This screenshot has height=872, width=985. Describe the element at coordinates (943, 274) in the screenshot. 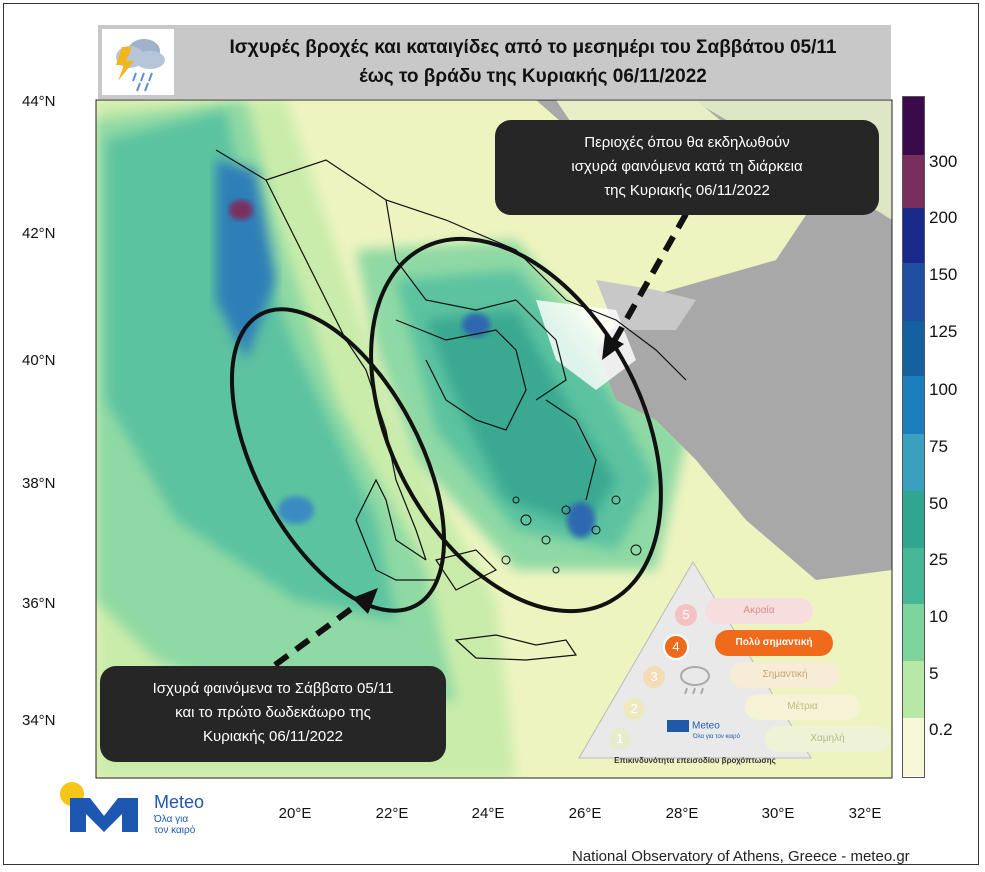

I see `colorbar-label: 150` at that location.